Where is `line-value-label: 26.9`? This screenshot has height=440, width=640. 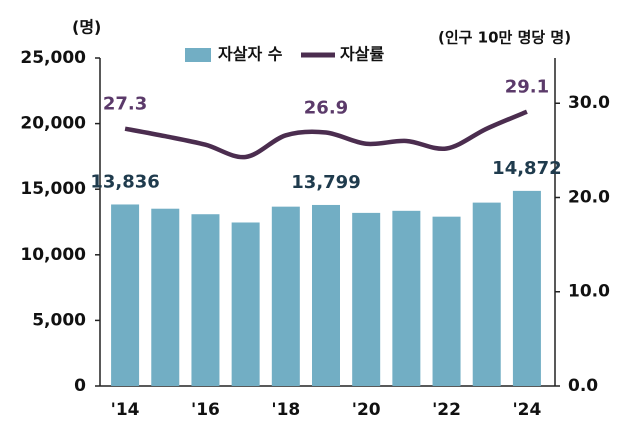 line-value-label: 26.9 is located at coordinates (326, 107).